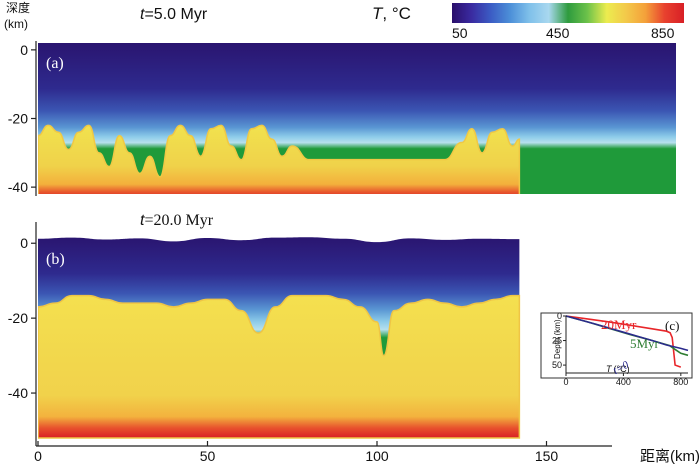 This screenshot has width=700, height=470. What do you see at coordinates (177, 220) in the screenshot?
I see `panel-b-time: t=20.0 Myr` at bounding box center [177, 220].